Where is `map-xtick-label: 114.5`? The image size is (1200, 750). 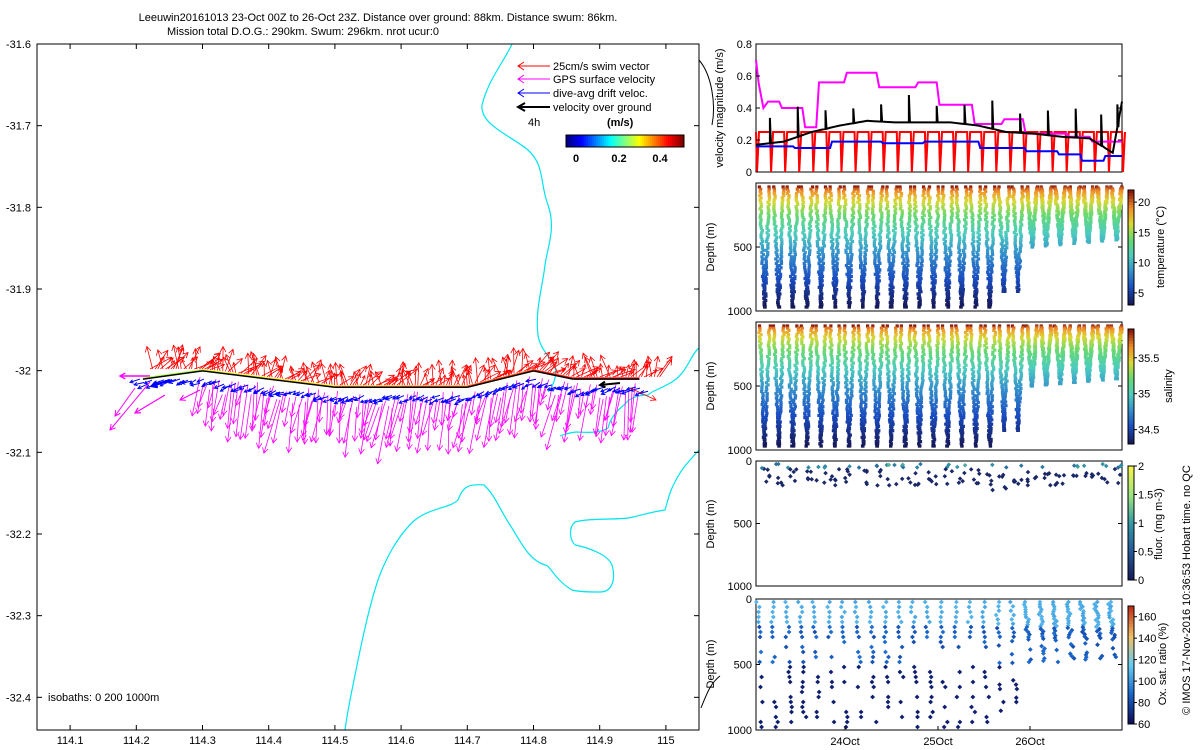 map-xtick-label: 114.5 is located at coordinates (335, 741).